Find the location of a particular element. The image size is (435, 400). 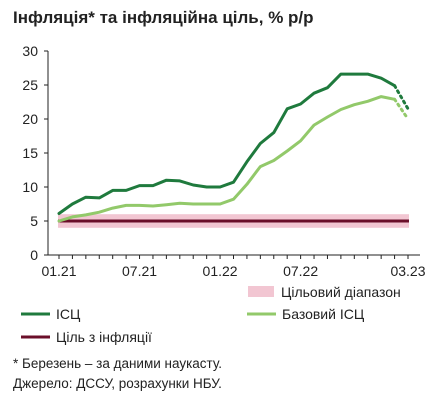

x-tick-label: 01.21 is located at coordinates (58, 271).